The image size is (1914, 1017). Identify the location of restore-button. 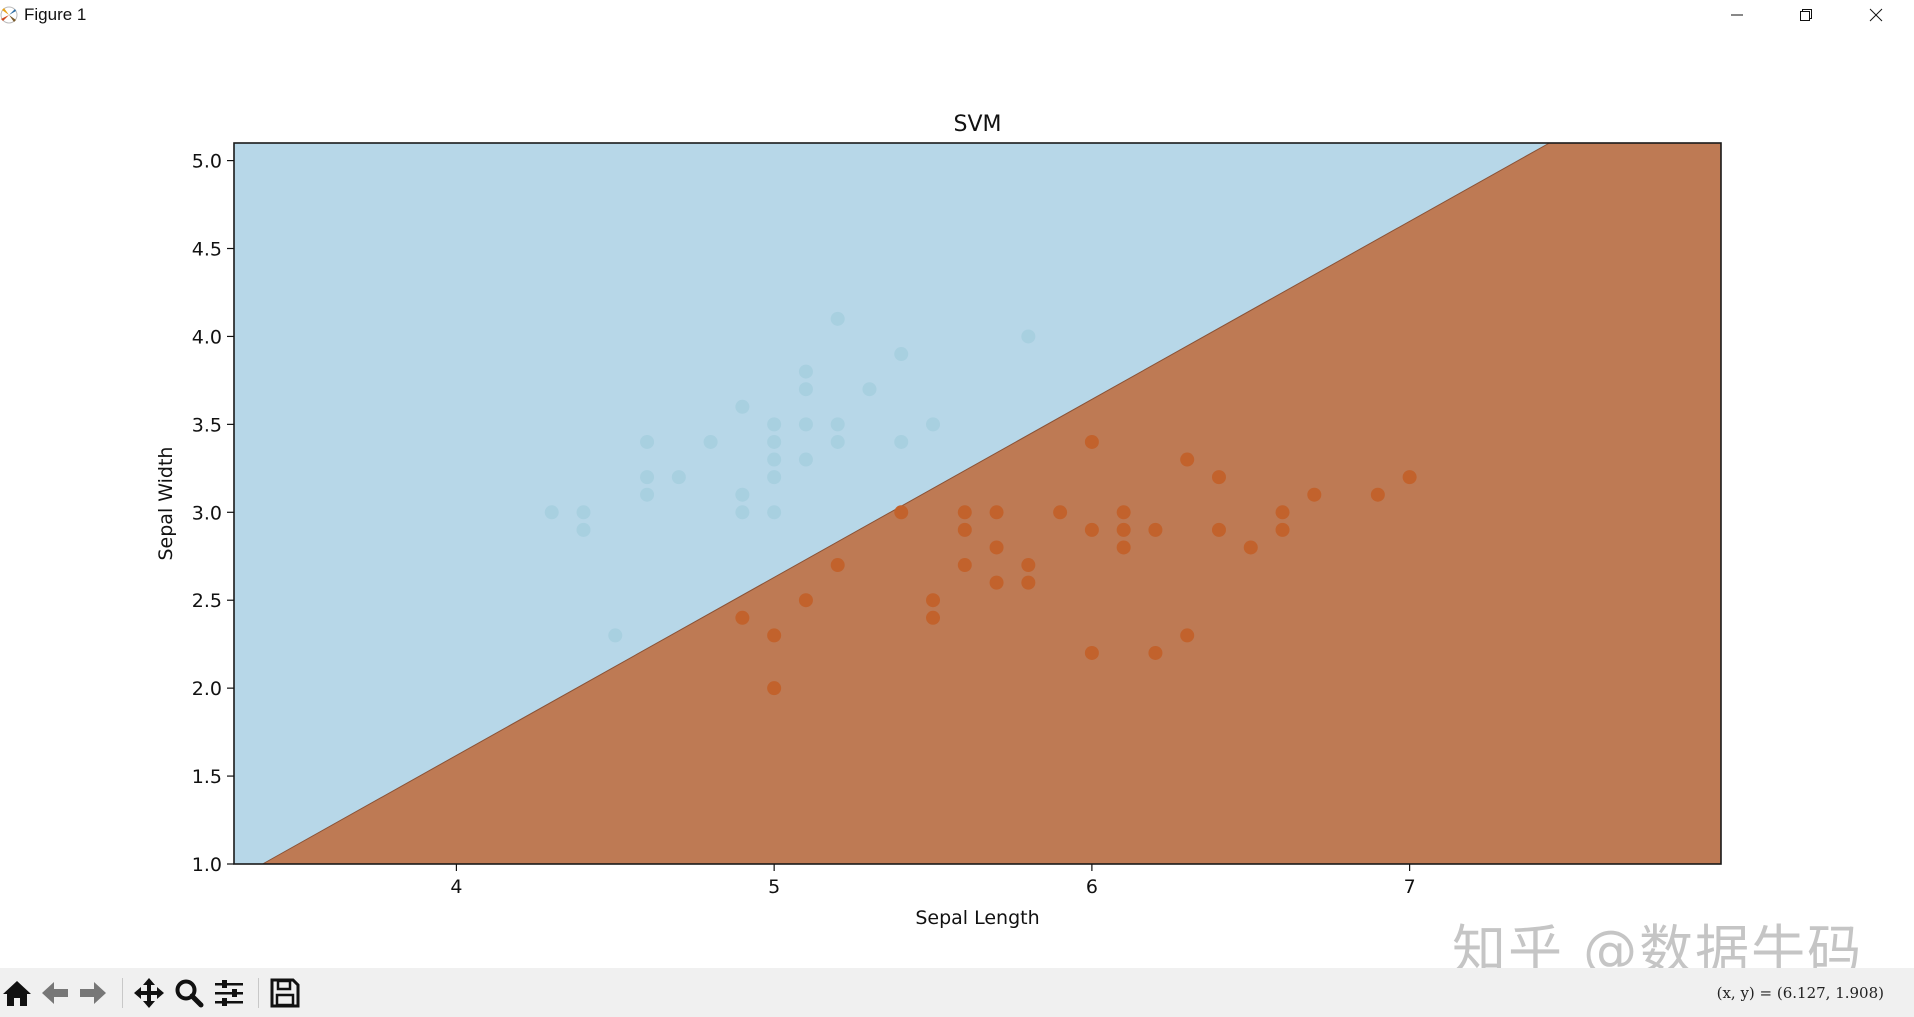
(1806, 15).